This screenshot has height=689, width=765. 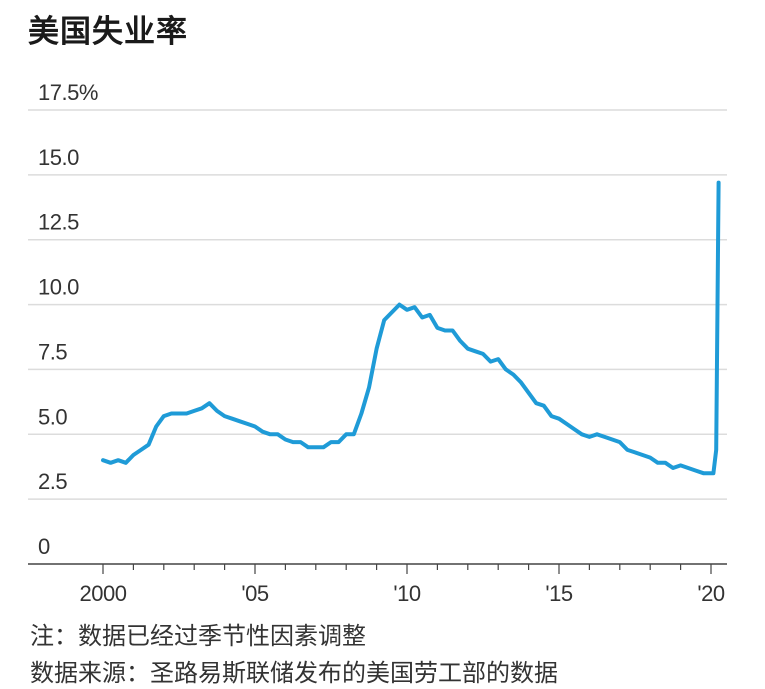 I want to click on x-tick-label-3: '15, so click(x=558, y=593).